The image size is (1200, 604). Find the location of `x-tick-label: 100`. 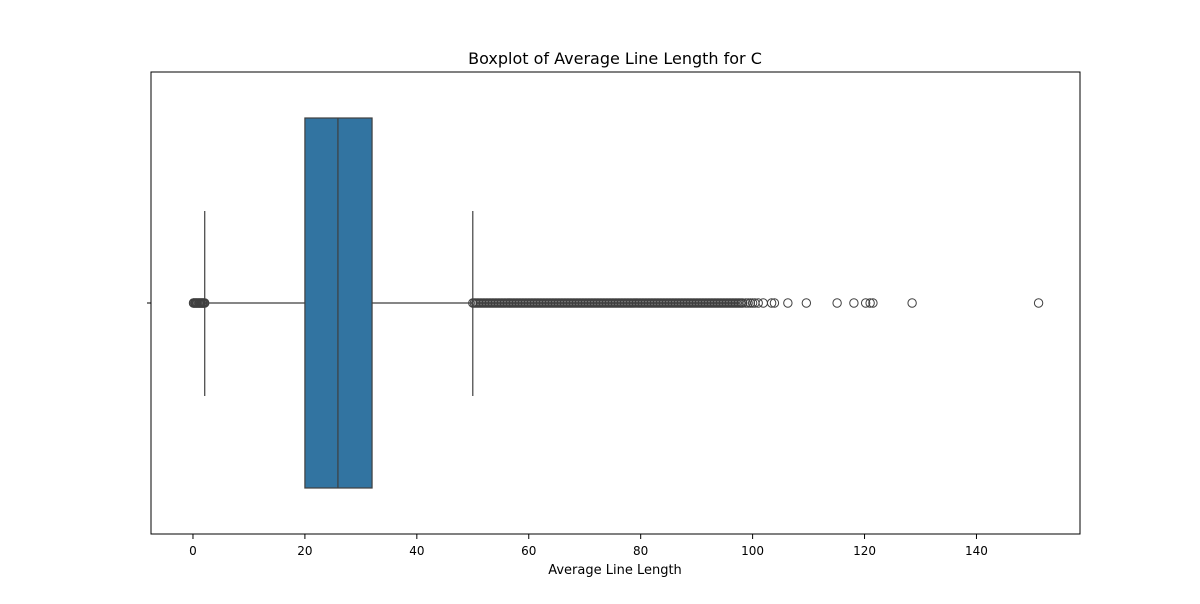

x-tick-label: 100 is located at coordinates (752, 551).